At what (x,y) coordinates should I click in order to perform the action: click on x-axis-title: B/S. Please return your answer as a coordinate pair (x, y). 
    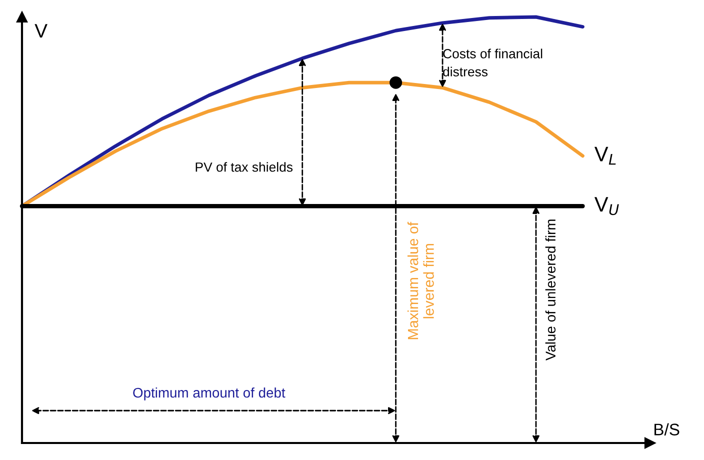
    Looking at the image, I should click on (667, 429).